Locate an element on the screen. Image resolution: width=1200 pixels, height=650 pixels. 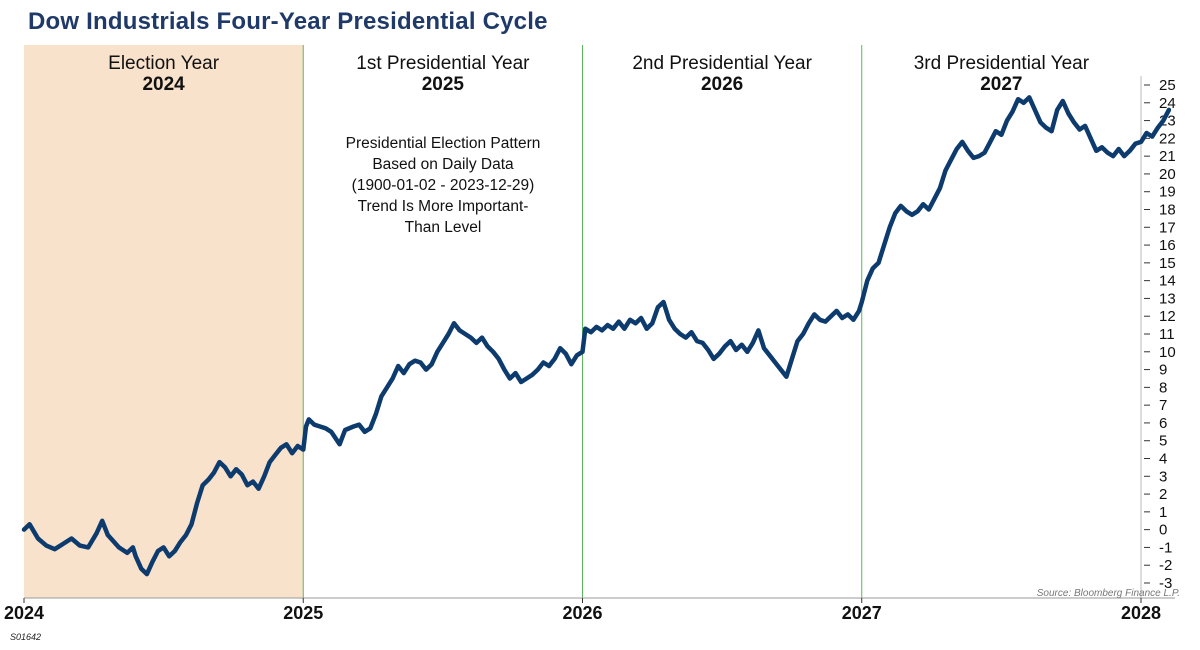
y-tick-label: 17 is located at coordinates (1167, 227).